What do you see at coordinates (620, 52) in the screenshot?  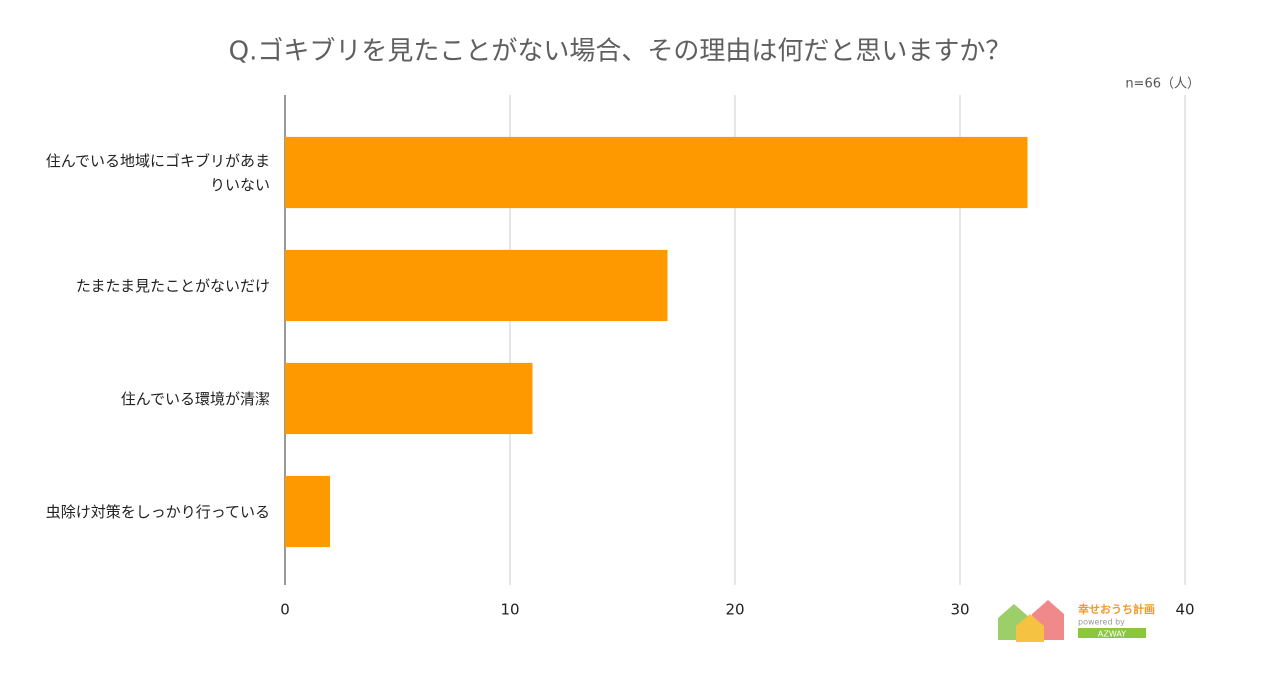 I see `chart-title: Q.ゴキブリを見たことがない場合、その理由は何だと思いますか？` at bounding box center [620, 52].